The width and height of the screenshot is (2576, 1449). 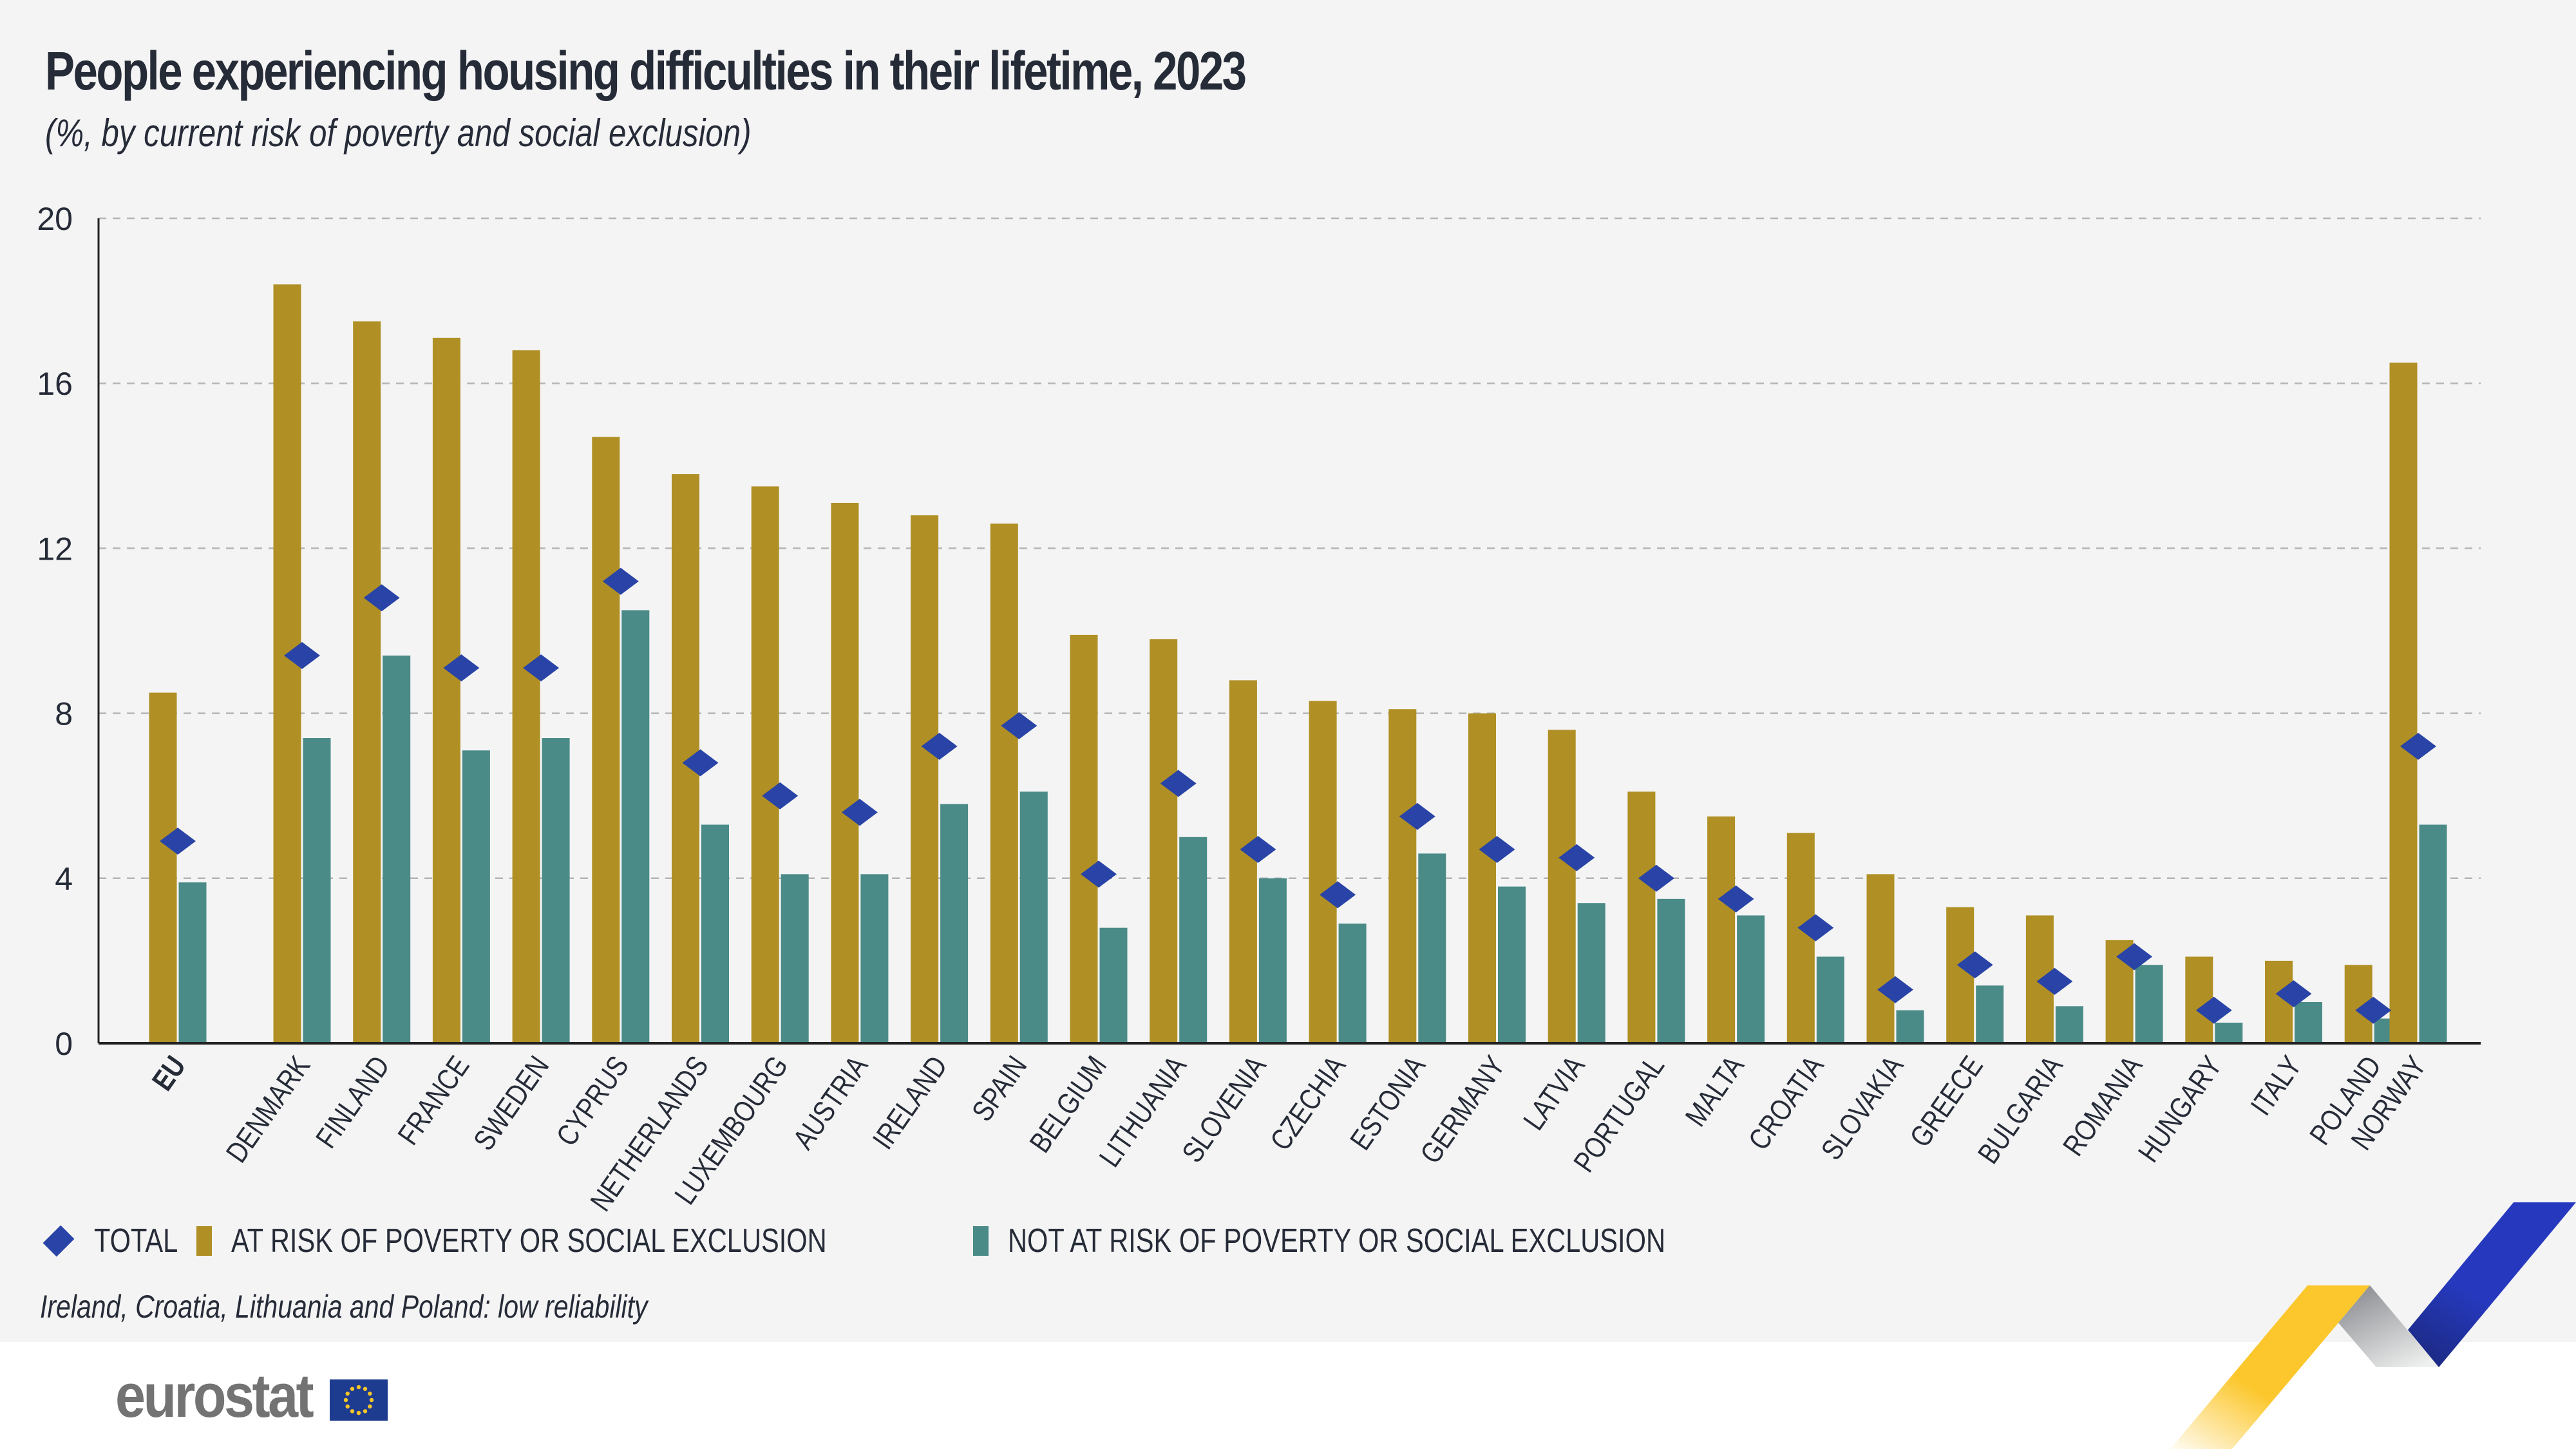 I want to click on x-tick-label: SLOVAKIA, so click(x=1862, y=1108).